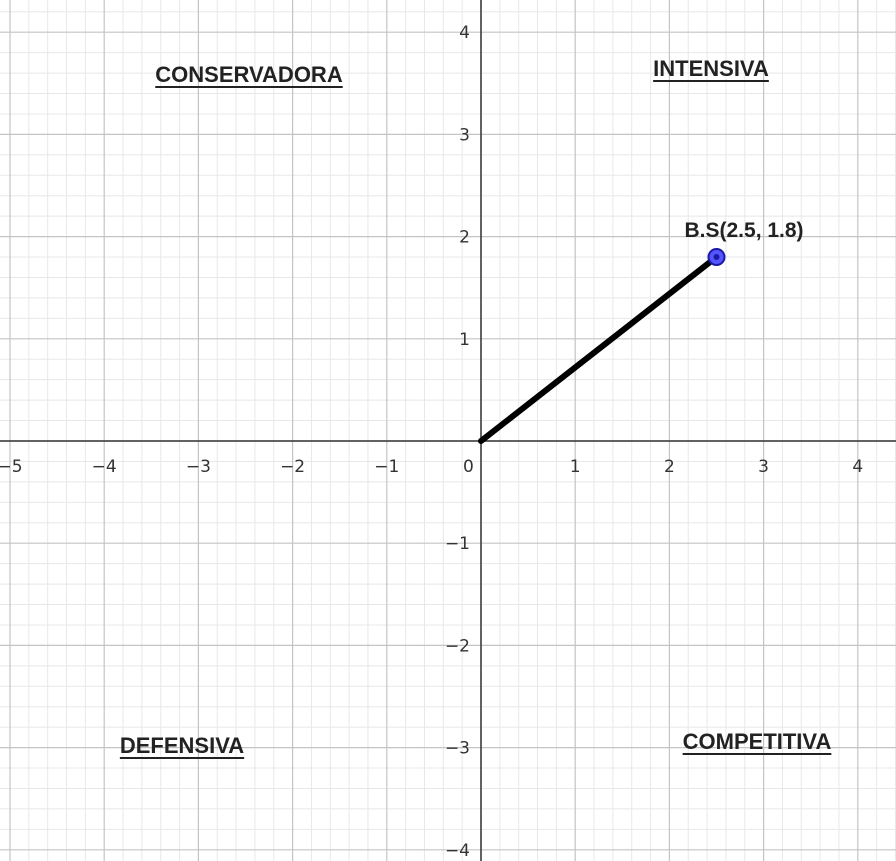 This screenshot has width=896, height=861. What do you see at coordinates (763, 467) in the screenshot?
I see `x-tick-label: 3` at bounding box center [763, 467].